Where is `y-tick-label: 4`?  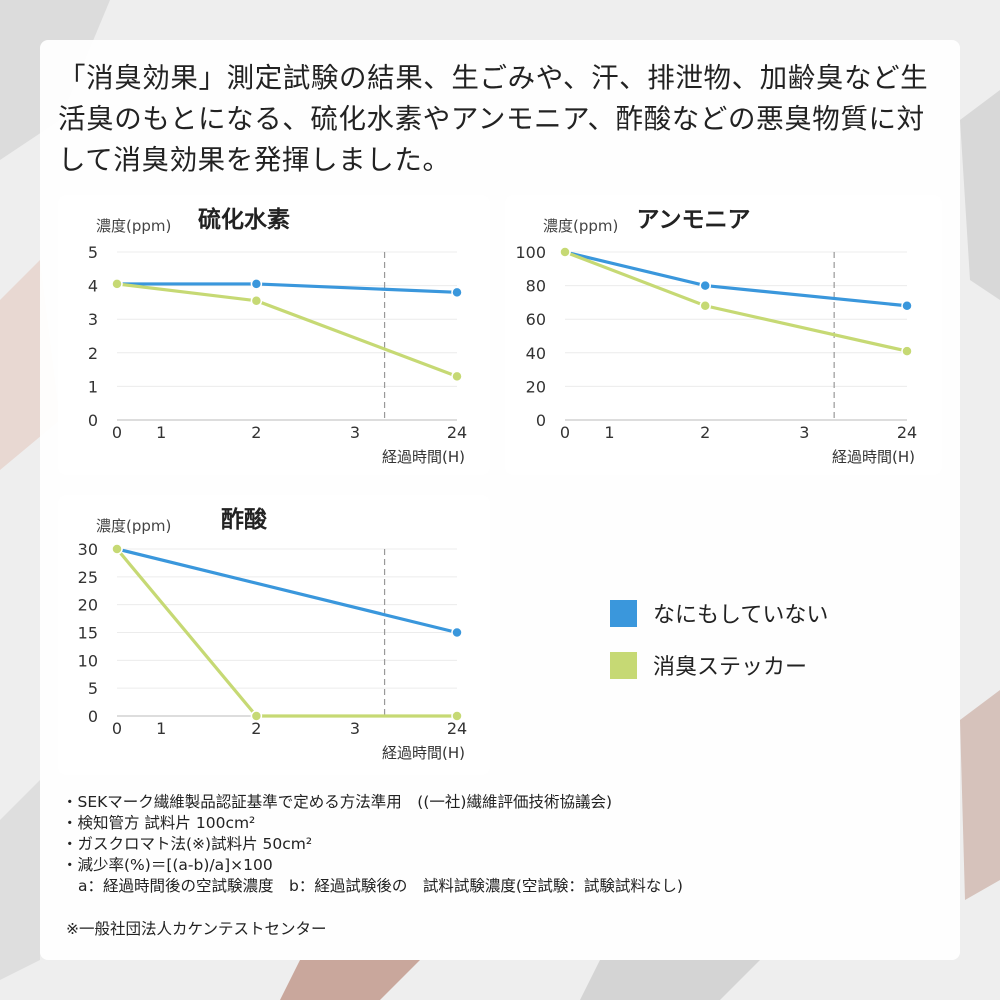
y-tick-label: 4 is located at coordinates (93, 286).